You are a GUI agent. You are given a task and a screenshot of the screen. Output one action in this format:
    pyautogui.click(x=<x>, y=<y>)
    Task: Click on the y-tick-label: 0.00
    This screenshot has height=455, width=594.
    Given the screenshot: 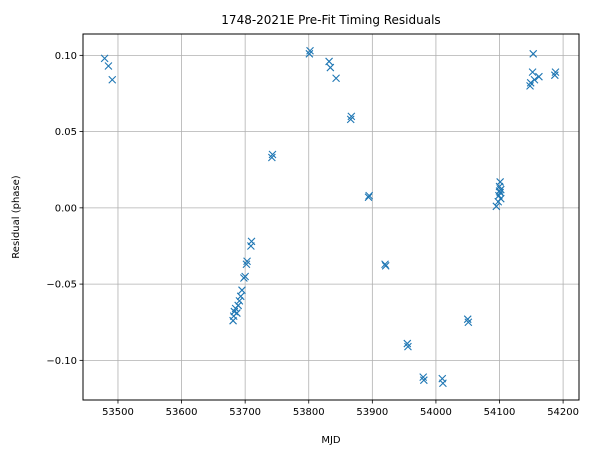 What is the action you would take?
    pyautogui.click(x=66, y=208)
    